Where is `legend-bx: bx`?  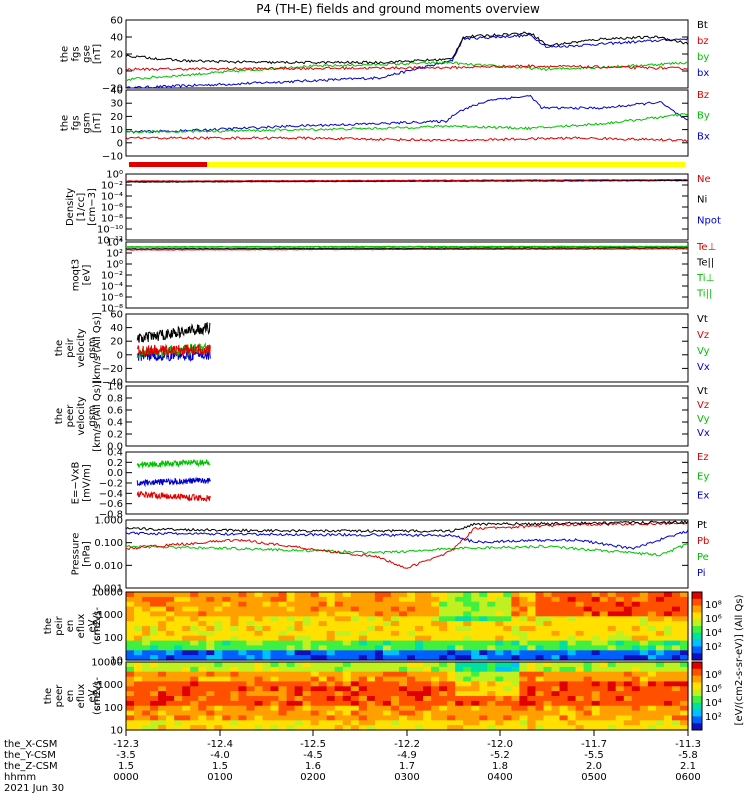
legend-bx: bx is located at coordinates (703, 73).